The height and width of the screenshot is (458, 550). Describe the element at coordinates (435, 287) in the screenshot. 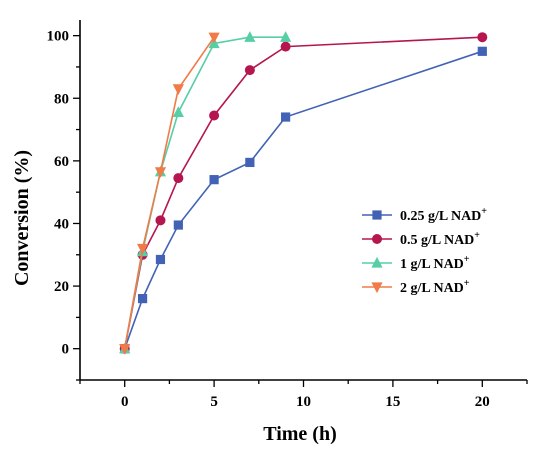

I see `legend-label: 2 g/L NAD+` at that location.